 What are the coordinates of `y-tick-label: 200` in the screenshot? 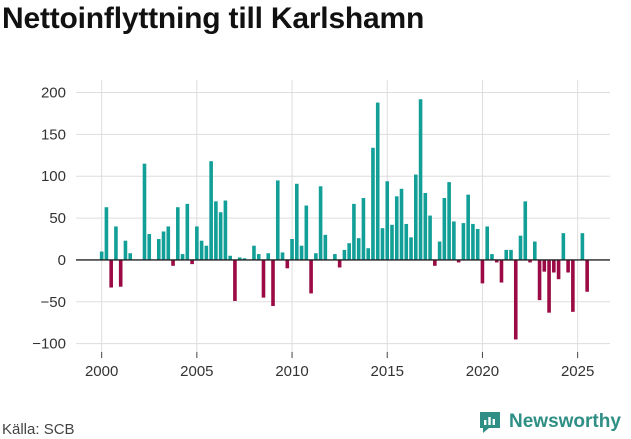 It's located at (53, 93).